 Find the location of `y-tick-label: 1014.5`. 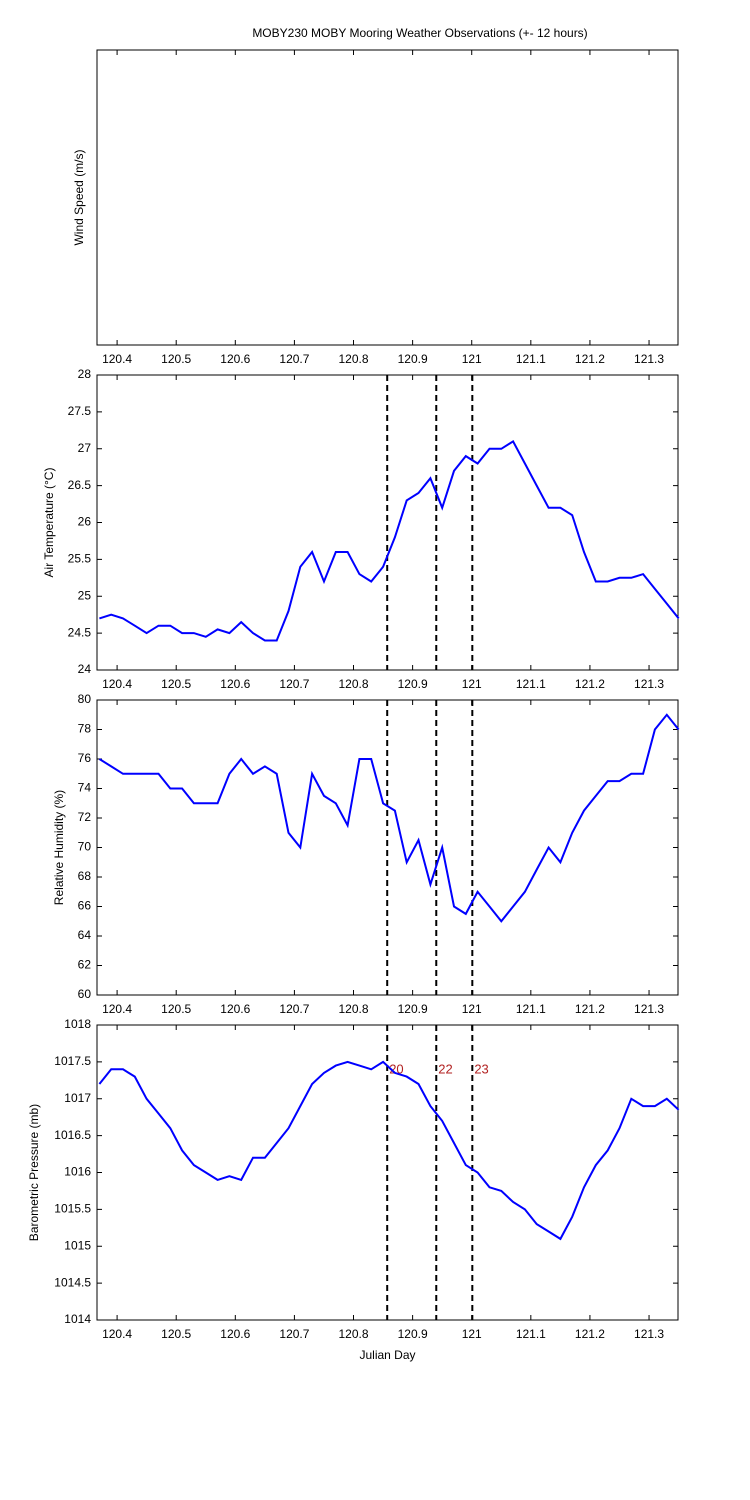

y-tick-label: 1014.5 is located at coordinates (72, 1282).